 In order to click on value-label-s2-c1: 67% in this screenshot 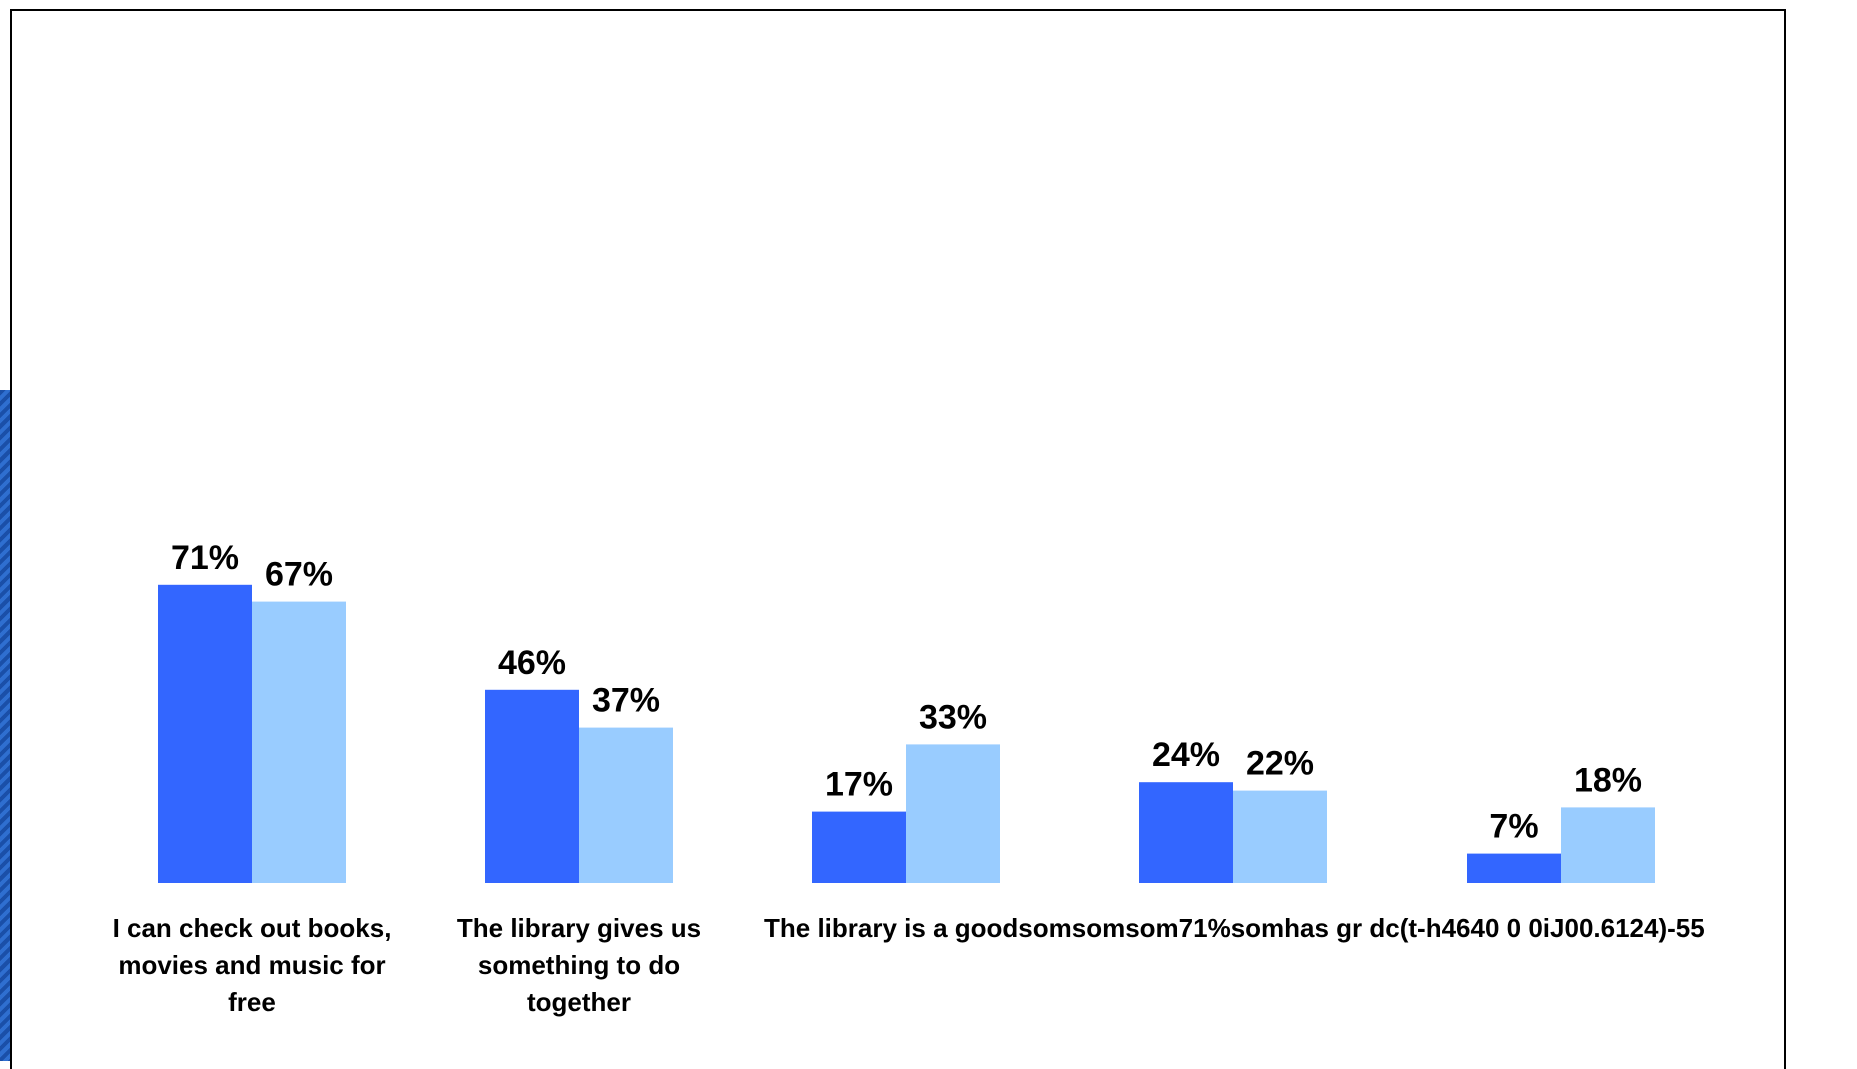, I will do `click(299, 575)`.